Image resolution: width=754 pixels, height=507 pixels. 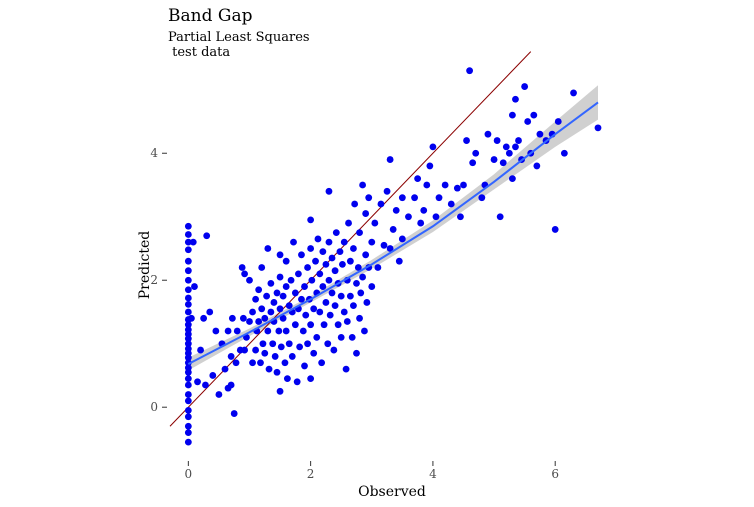 I want to click on y-tick-label: 0, so click(x=154, y=407).